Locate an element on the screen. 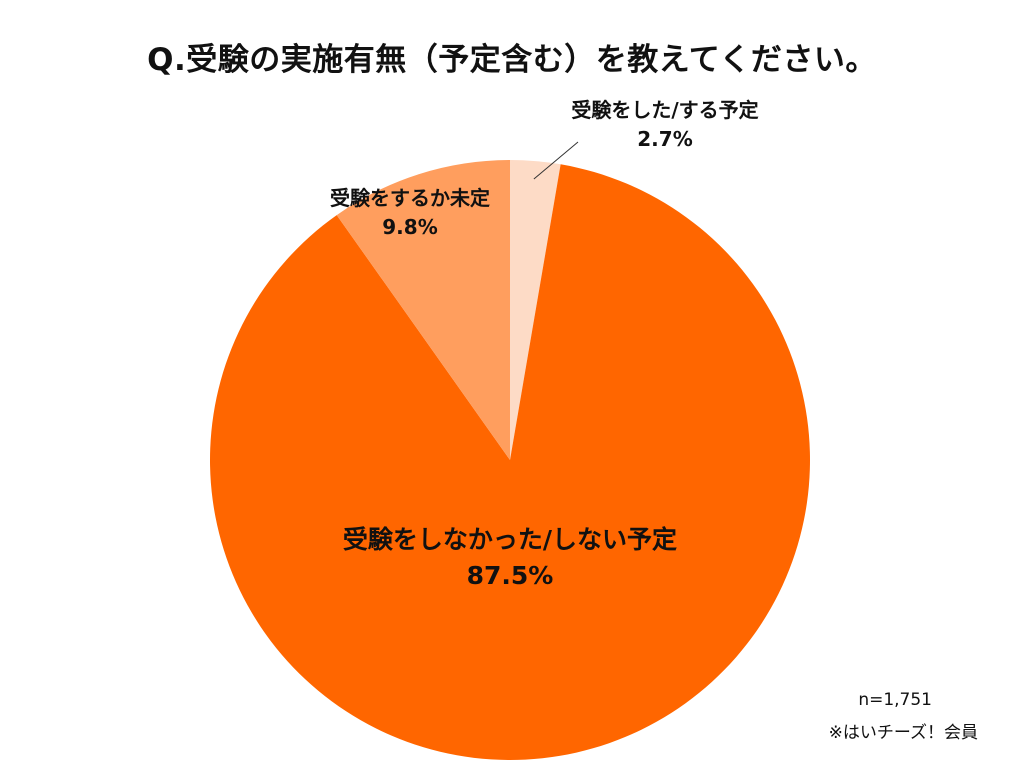 The image size is (1024, 768). slice-category-did-take: 受験をした/する予定 is located at coordinates (665, 110).